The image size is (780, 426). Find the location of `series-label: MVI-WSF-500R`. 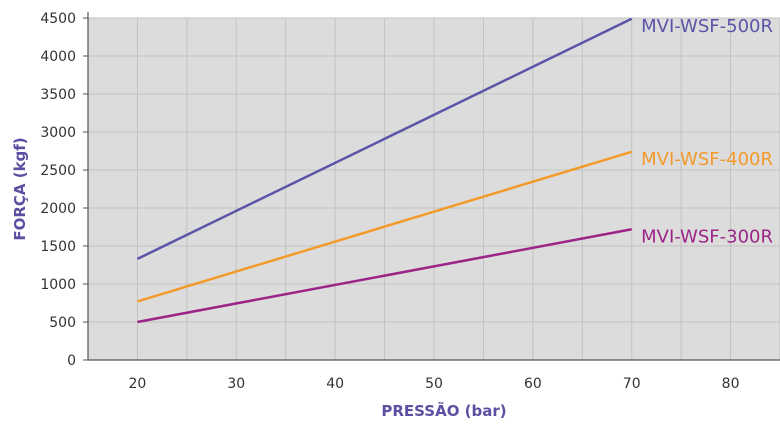

series-label: MVI-WSF-500R is located at coordinates (707, 26).